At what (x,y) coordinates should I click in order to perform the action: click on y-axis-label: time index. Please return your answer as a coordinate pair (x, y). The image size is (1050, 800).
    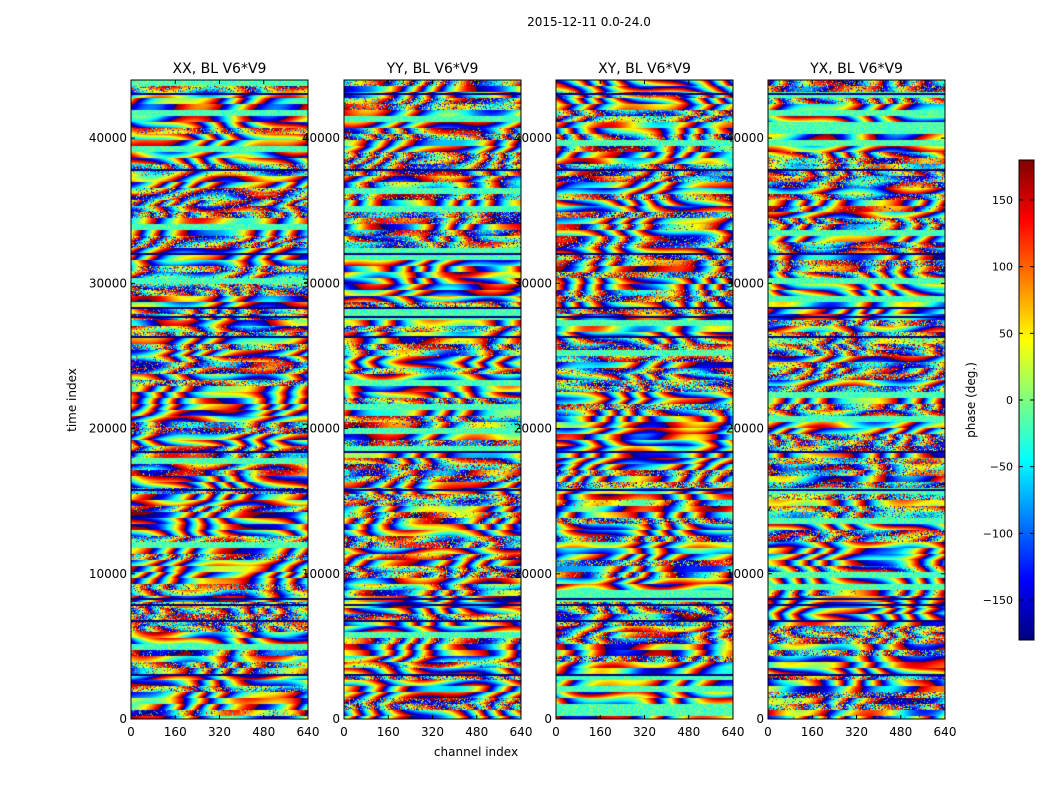
    Looking at the image, I should click on (72, 400).